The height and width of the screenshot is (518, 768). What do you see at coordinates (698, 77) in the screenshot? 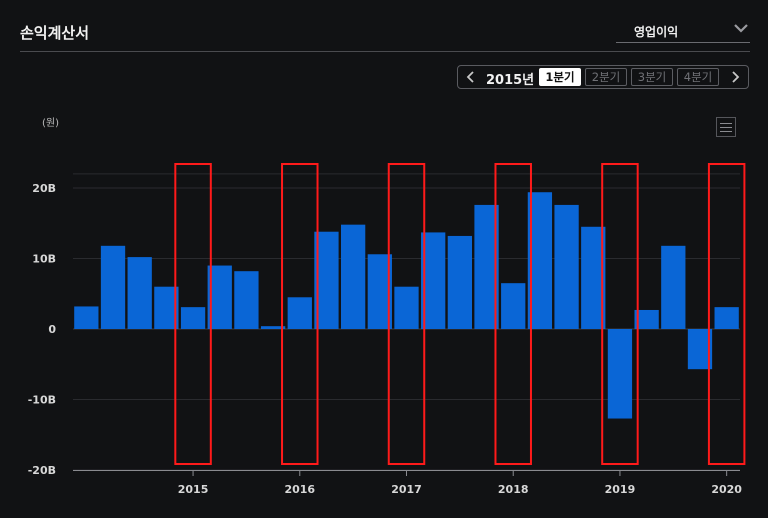
I see `quarter-button-4: 4분기` at bounding box center [698, 77].